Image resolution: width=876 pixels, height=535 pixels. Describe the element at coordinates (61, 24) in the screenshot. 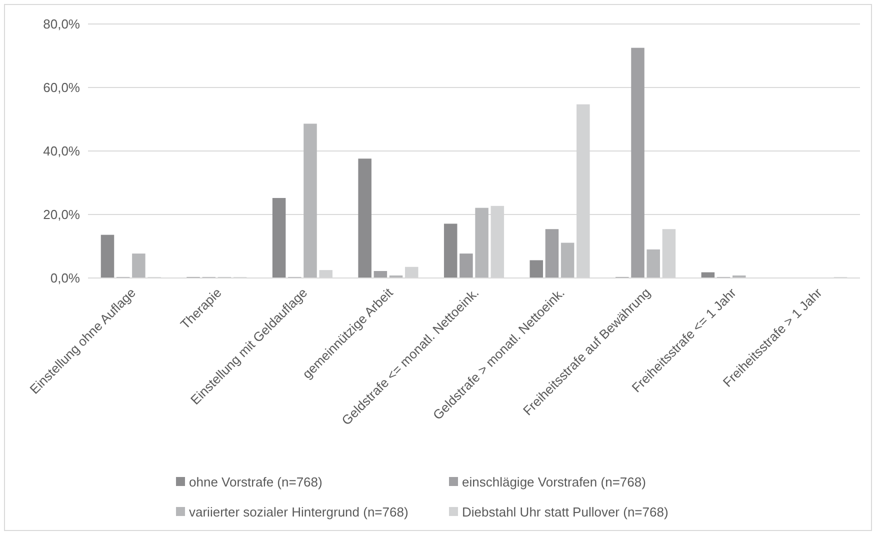

I see `y-tick-label: 80,0%` at that location.